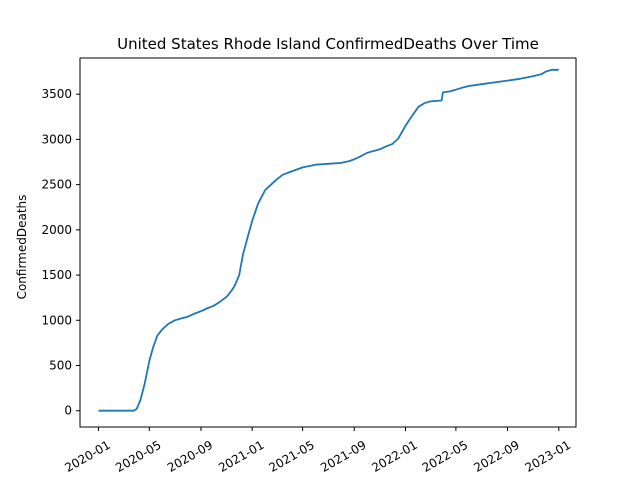 The height and width of the screenshot is (480, 640). What do you see at coordinates (56, 139) in the screenshot?
I see `y-tick-label: 3000` at bounding box center [56, 139].